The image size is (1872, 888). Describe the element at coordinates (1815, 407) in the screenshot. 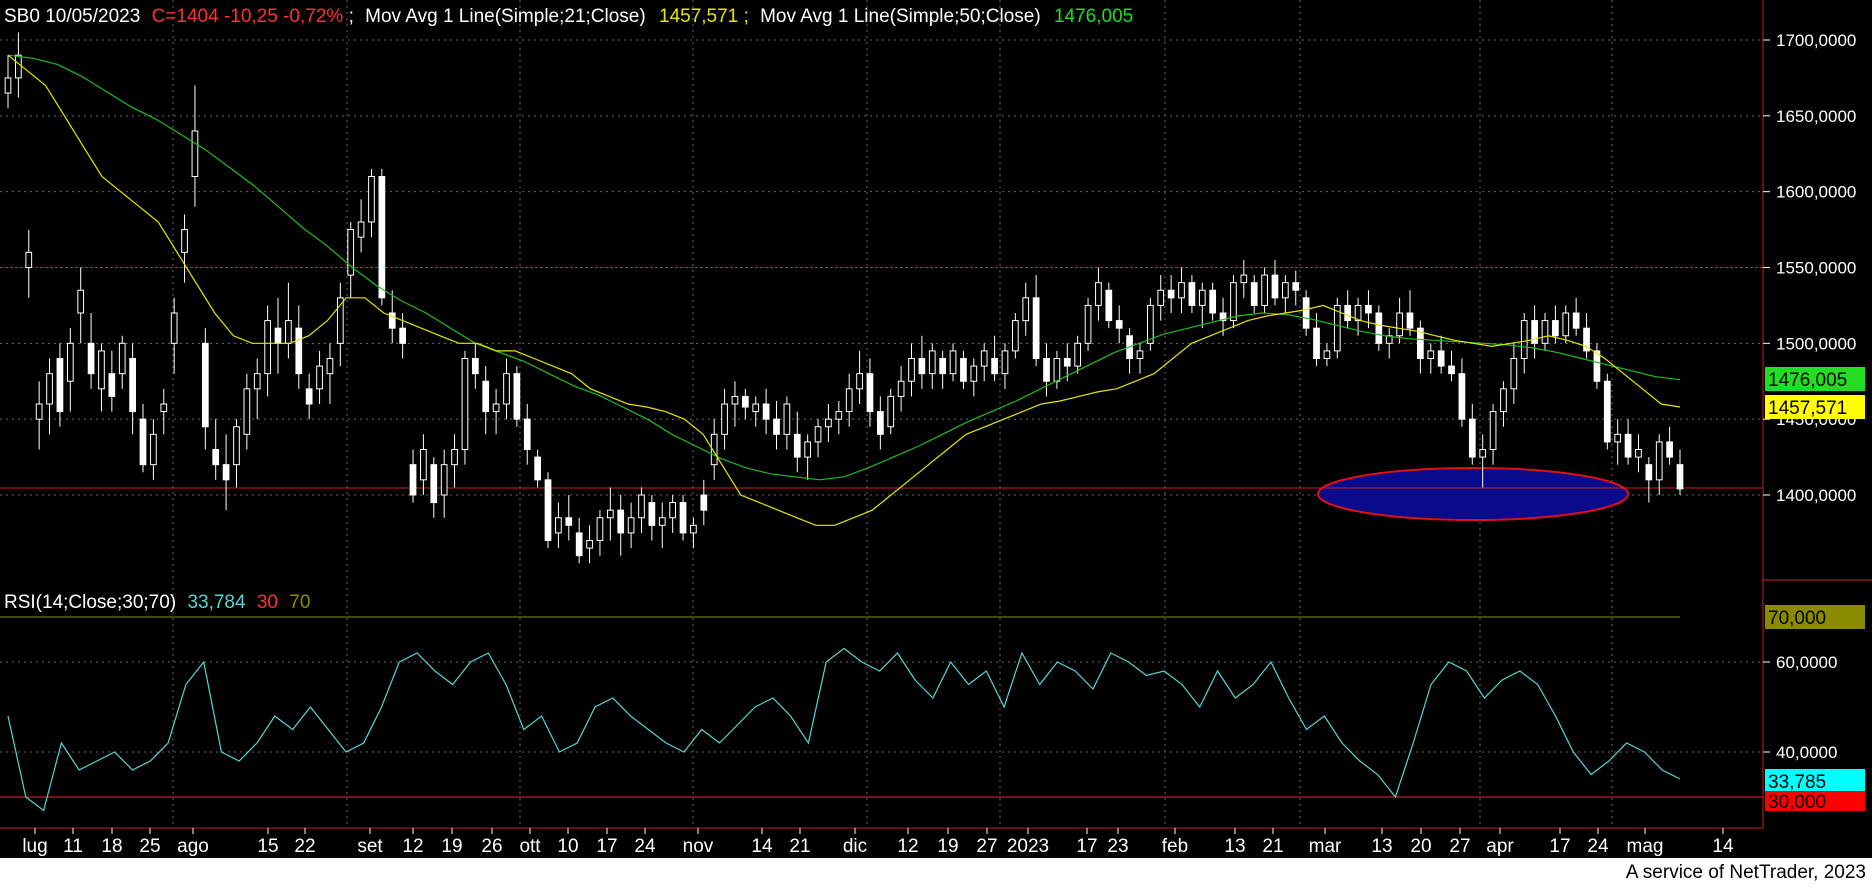

I see `ma21-tag-bg` at that location.